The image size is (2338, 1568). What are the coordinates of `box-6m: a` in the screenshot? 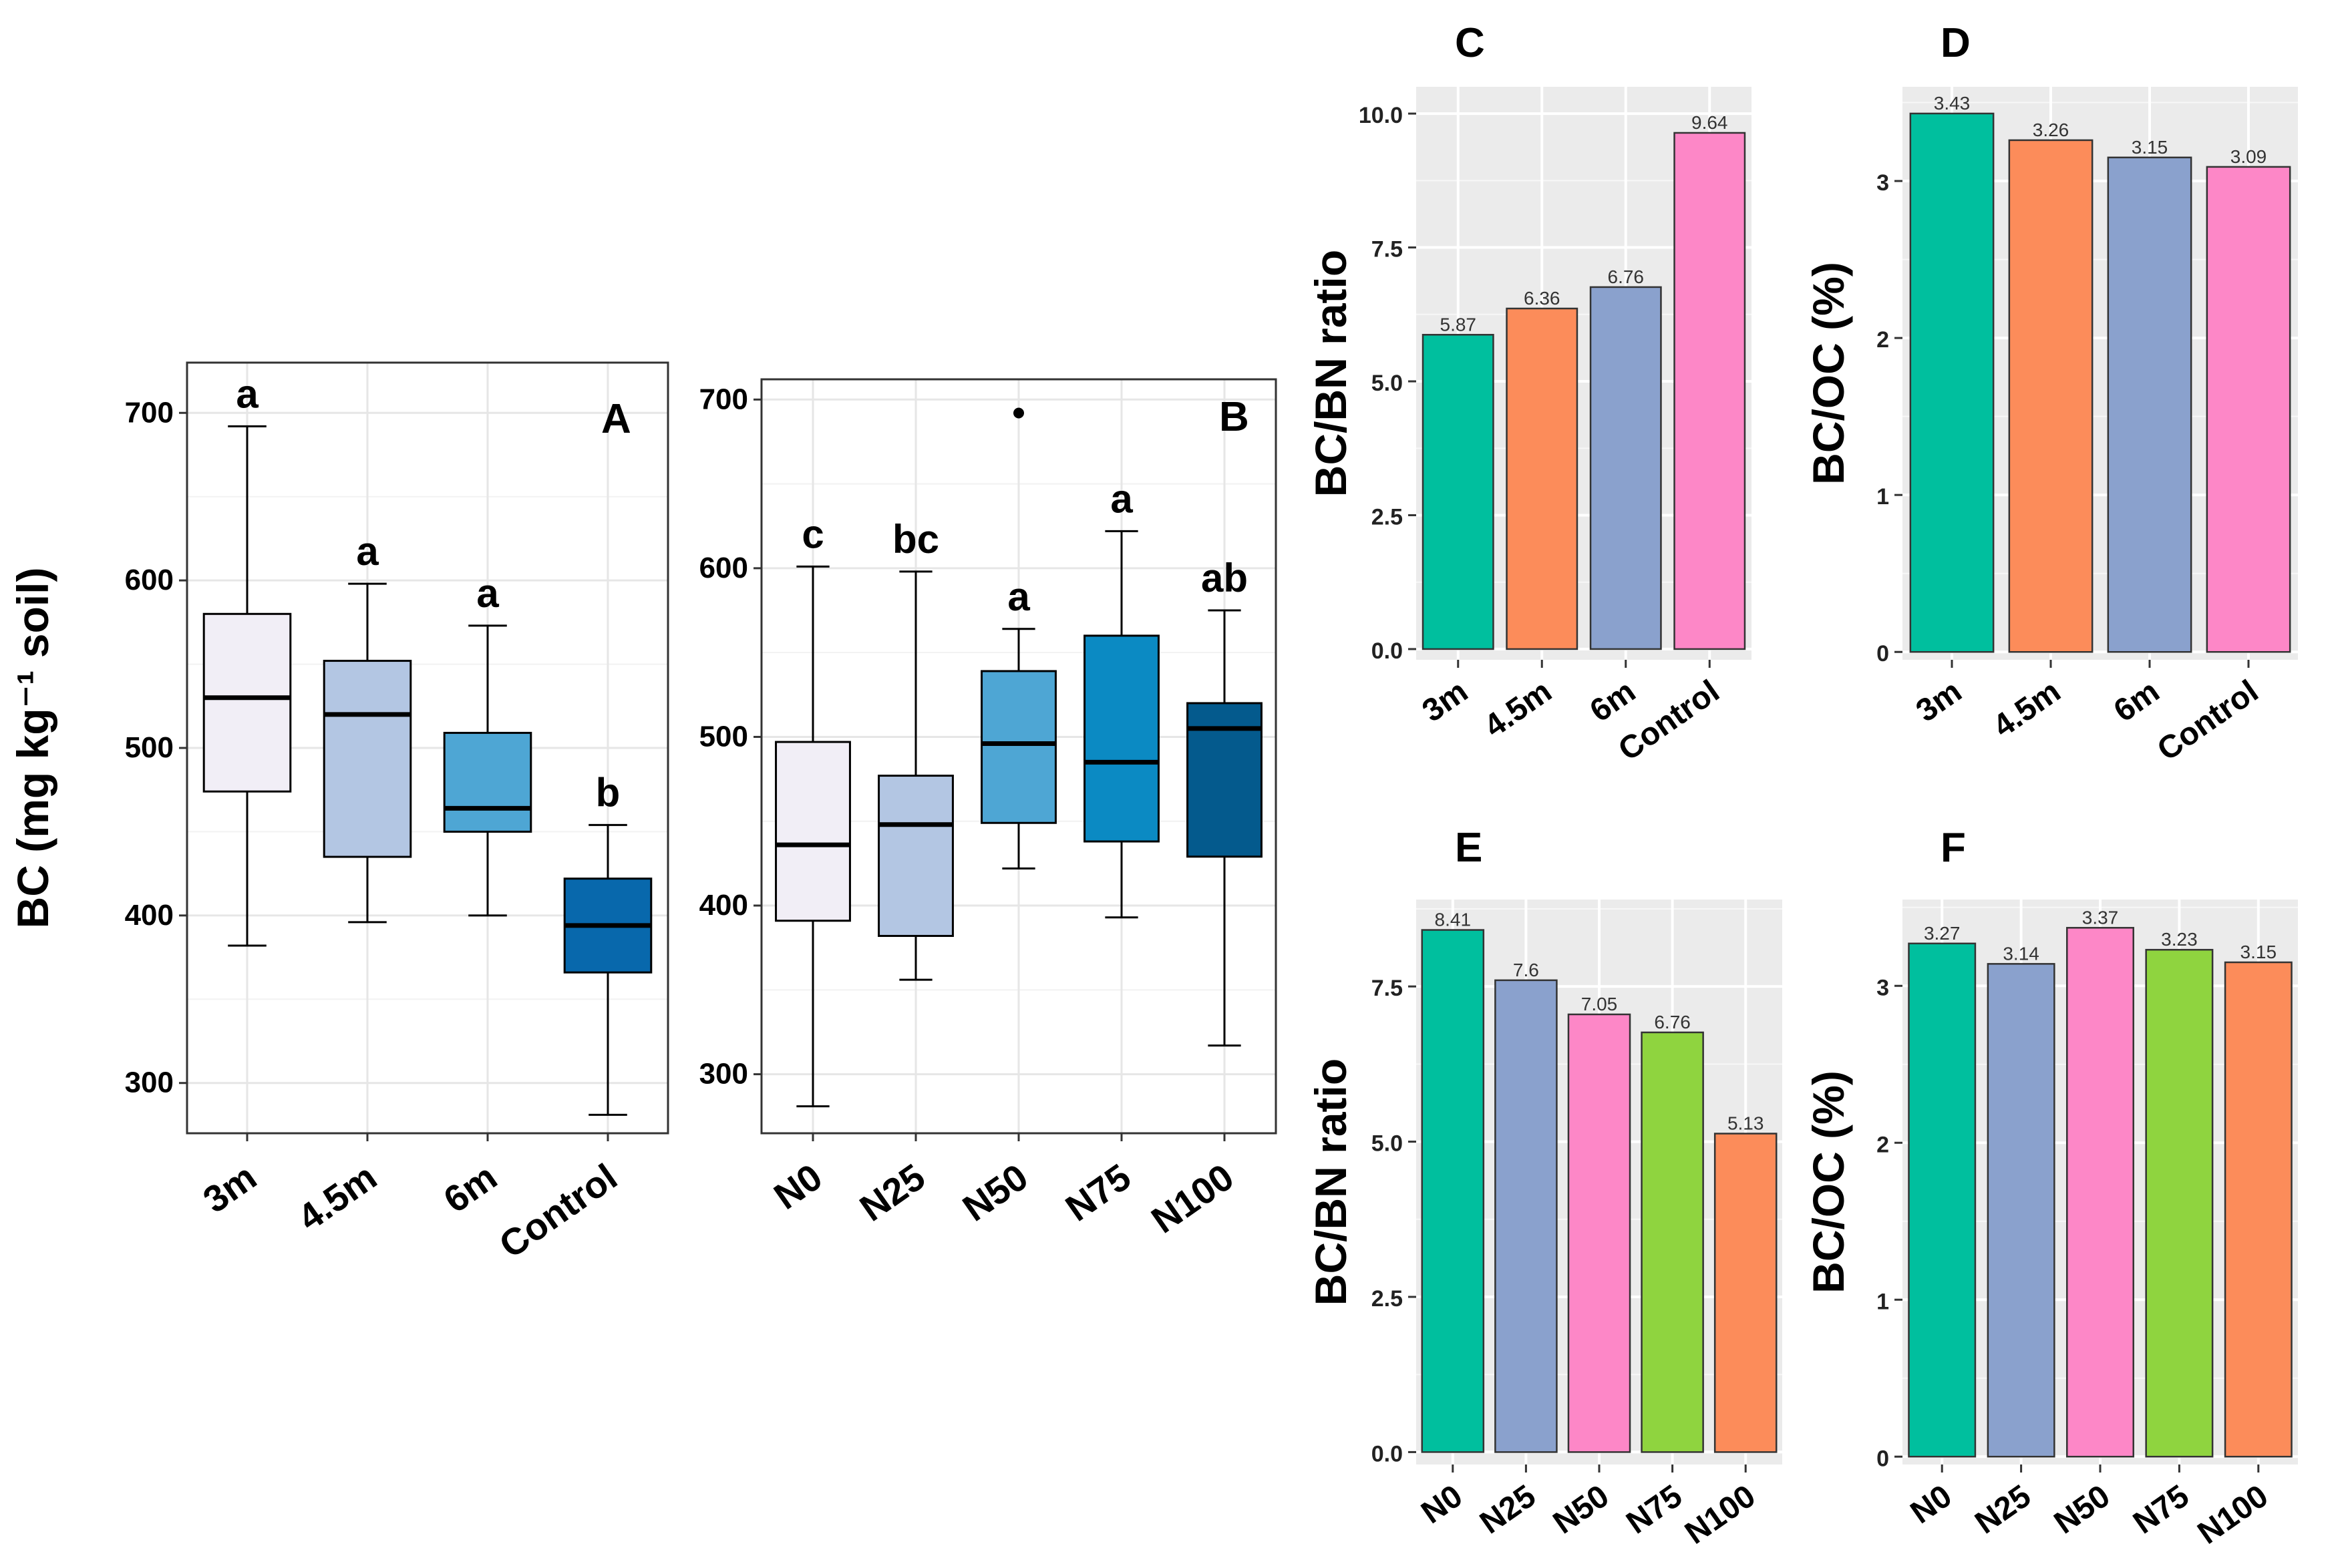 It's located at (488, 744).